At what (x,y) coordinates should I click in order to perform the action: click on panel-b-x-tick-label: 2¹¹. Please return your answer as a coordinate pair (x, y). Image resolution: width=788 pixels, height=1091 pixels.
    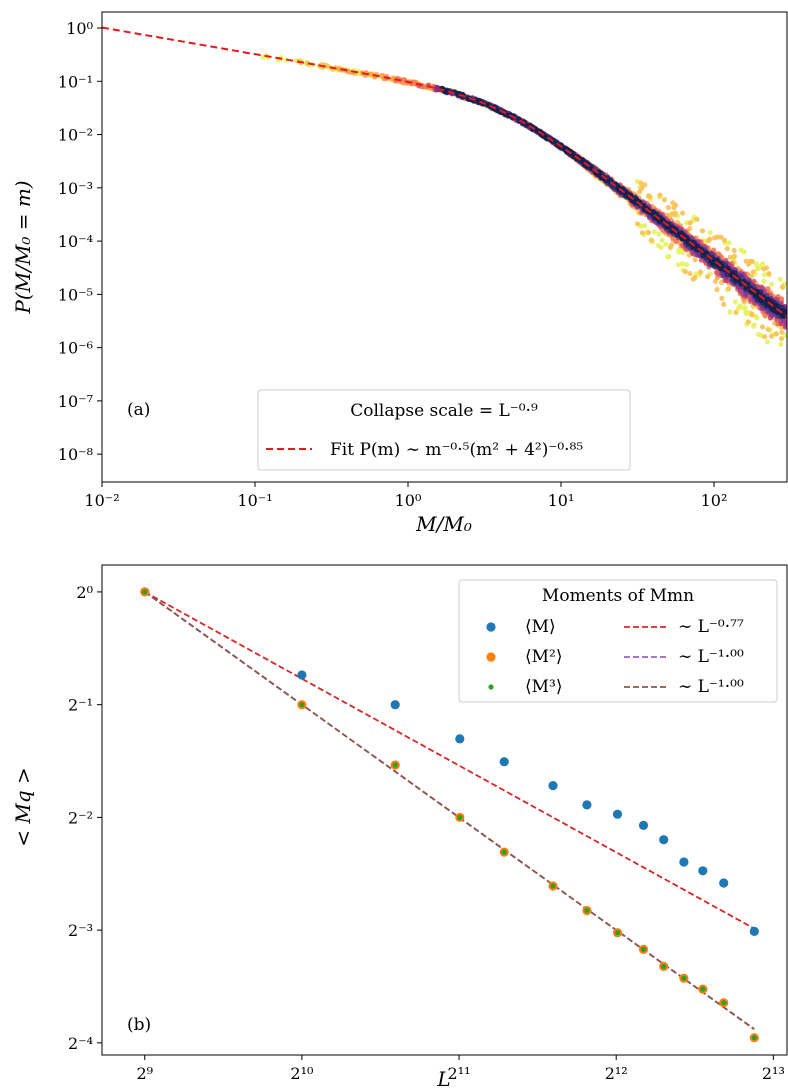
    Looking at the image, I should click on (459, 1073).